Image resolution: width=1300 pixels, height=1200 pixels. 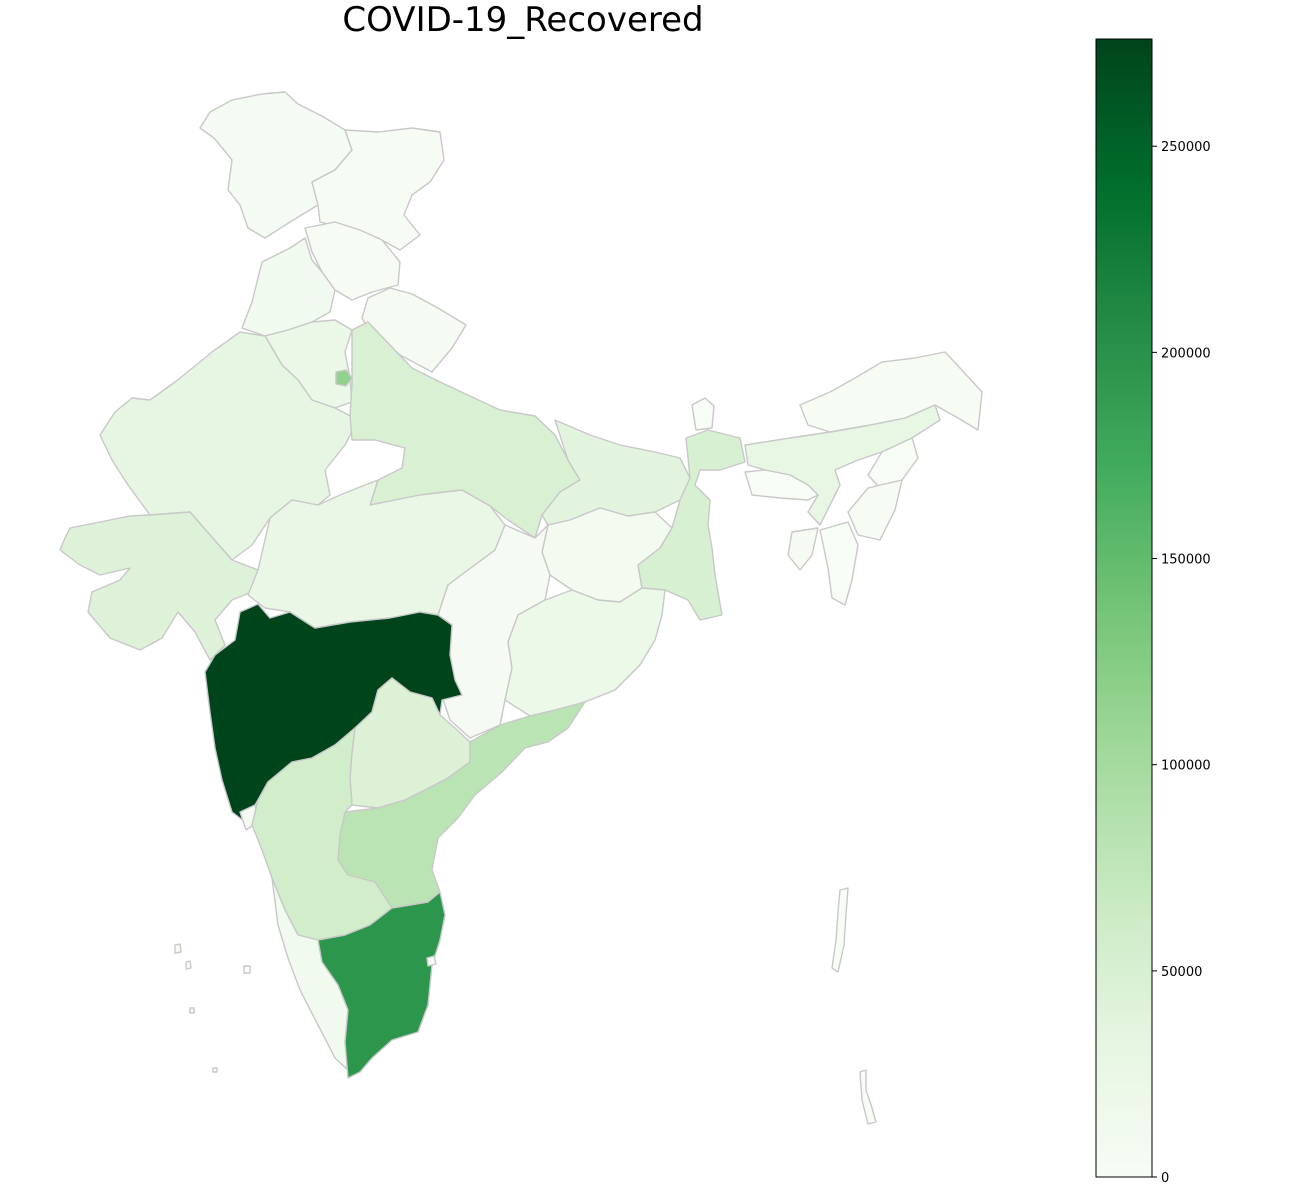 I want to click on region-sikkim, so click(x=703, y=414).